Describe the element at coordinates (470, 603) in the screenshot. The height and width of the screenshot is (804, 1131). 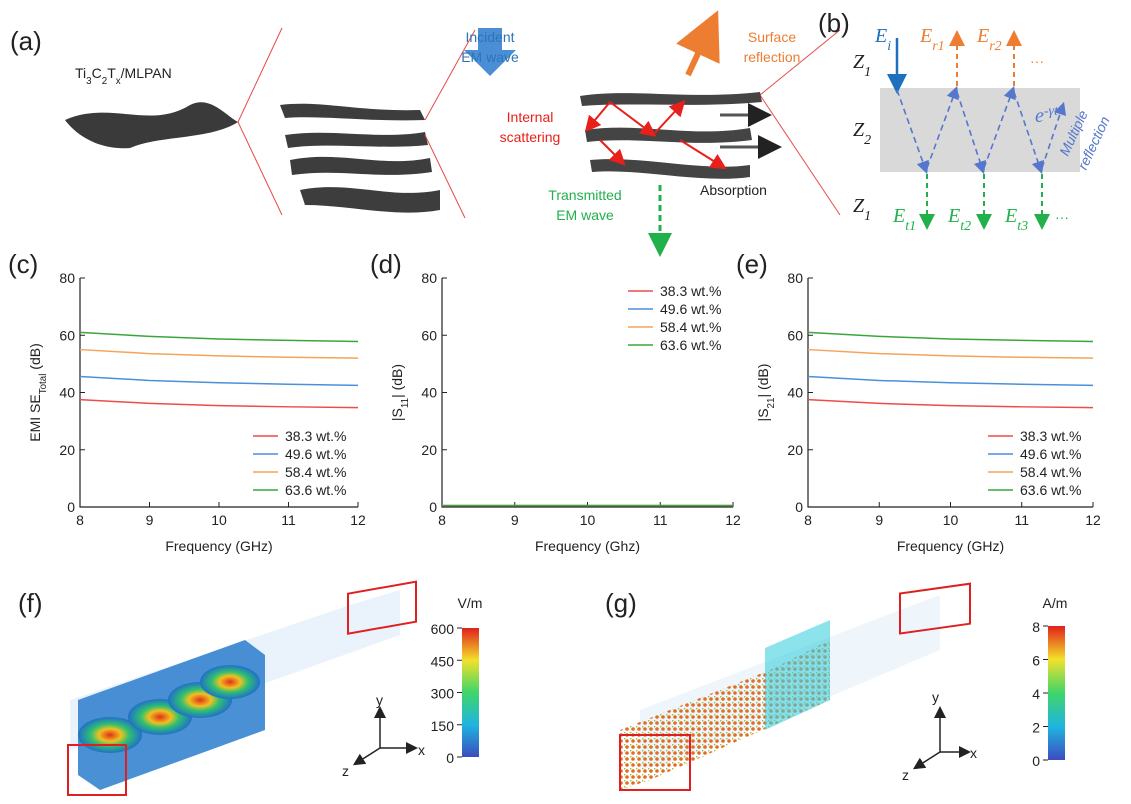
I see `colorbar-unit: V/m` at that location.